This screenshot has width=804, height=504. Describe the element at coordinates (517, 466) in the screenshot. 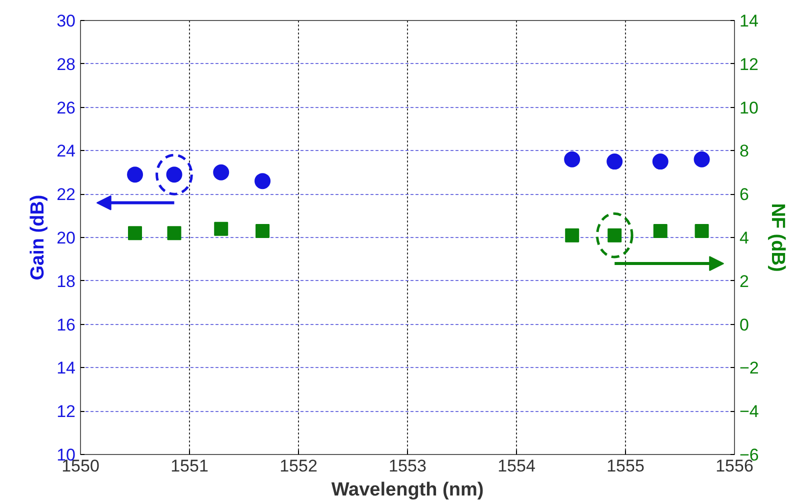

I see `x-tick-label: 1554` at that location.